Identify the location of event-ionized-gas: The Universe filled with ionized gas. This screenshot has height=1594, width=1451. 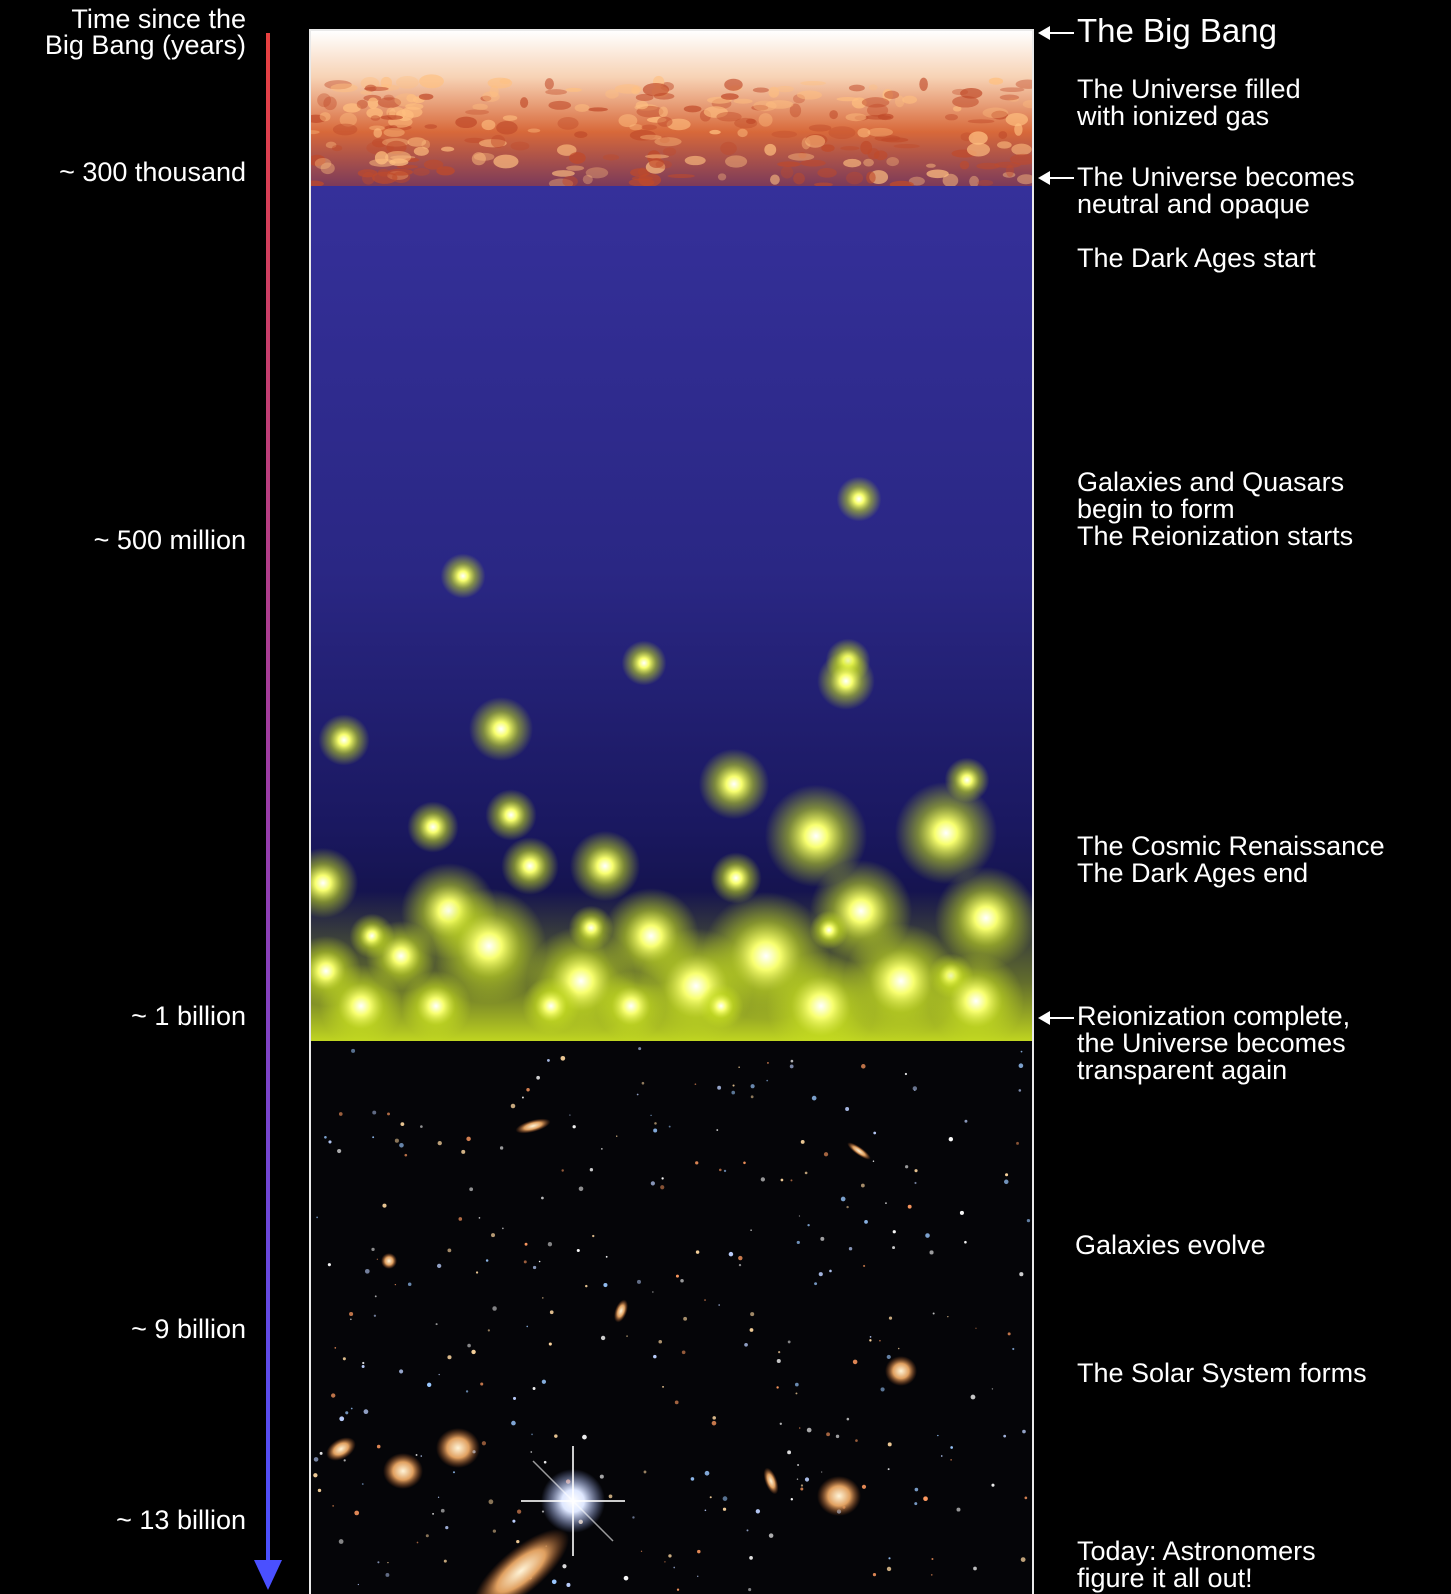
(1189, 103).